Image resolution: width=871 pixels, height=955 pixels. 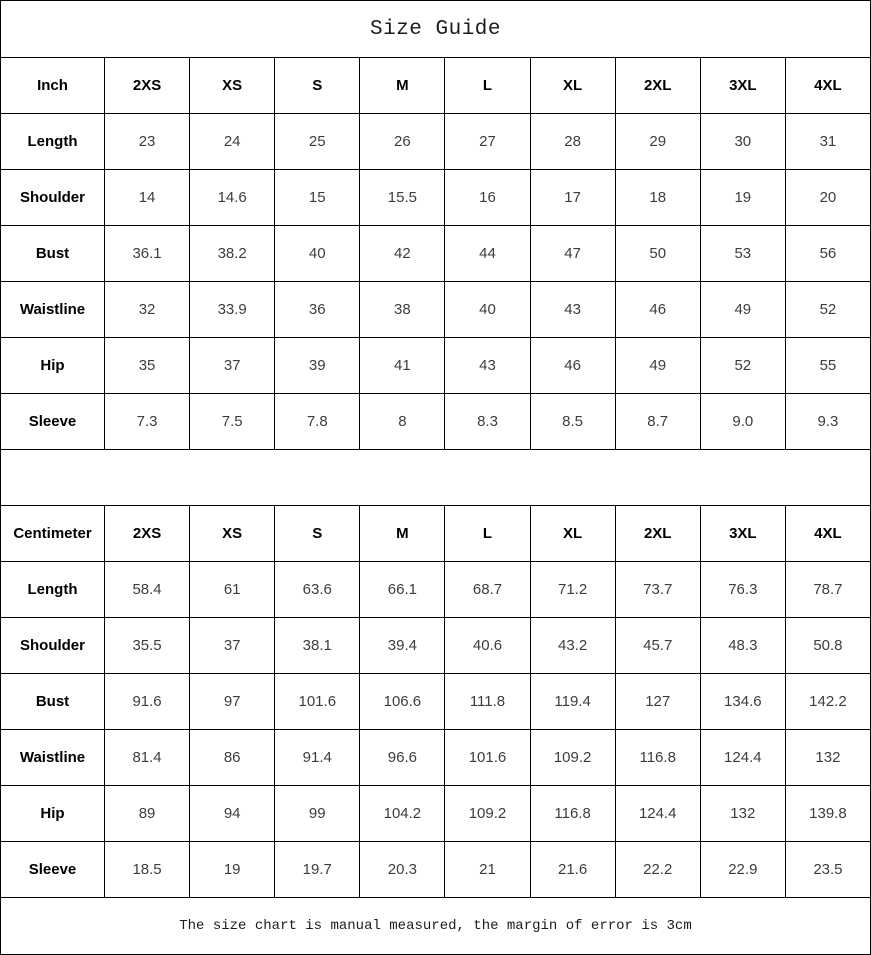 I want to click on value-cell: 35, so click(x=147, y=365).